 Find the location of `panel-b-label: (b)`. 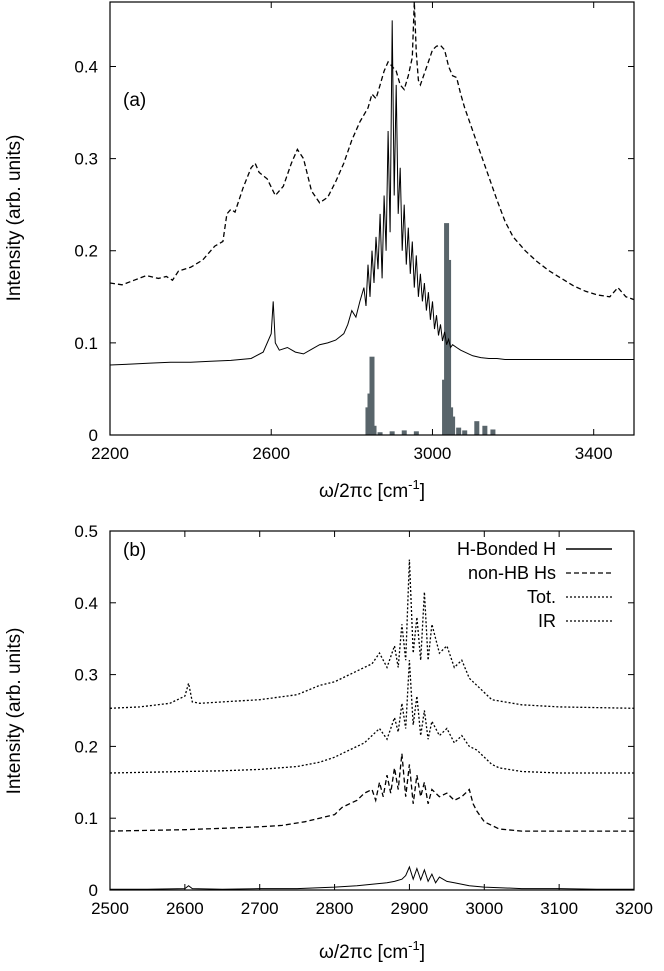

panel-b-label: (b) is located at coordinates (134, 550).